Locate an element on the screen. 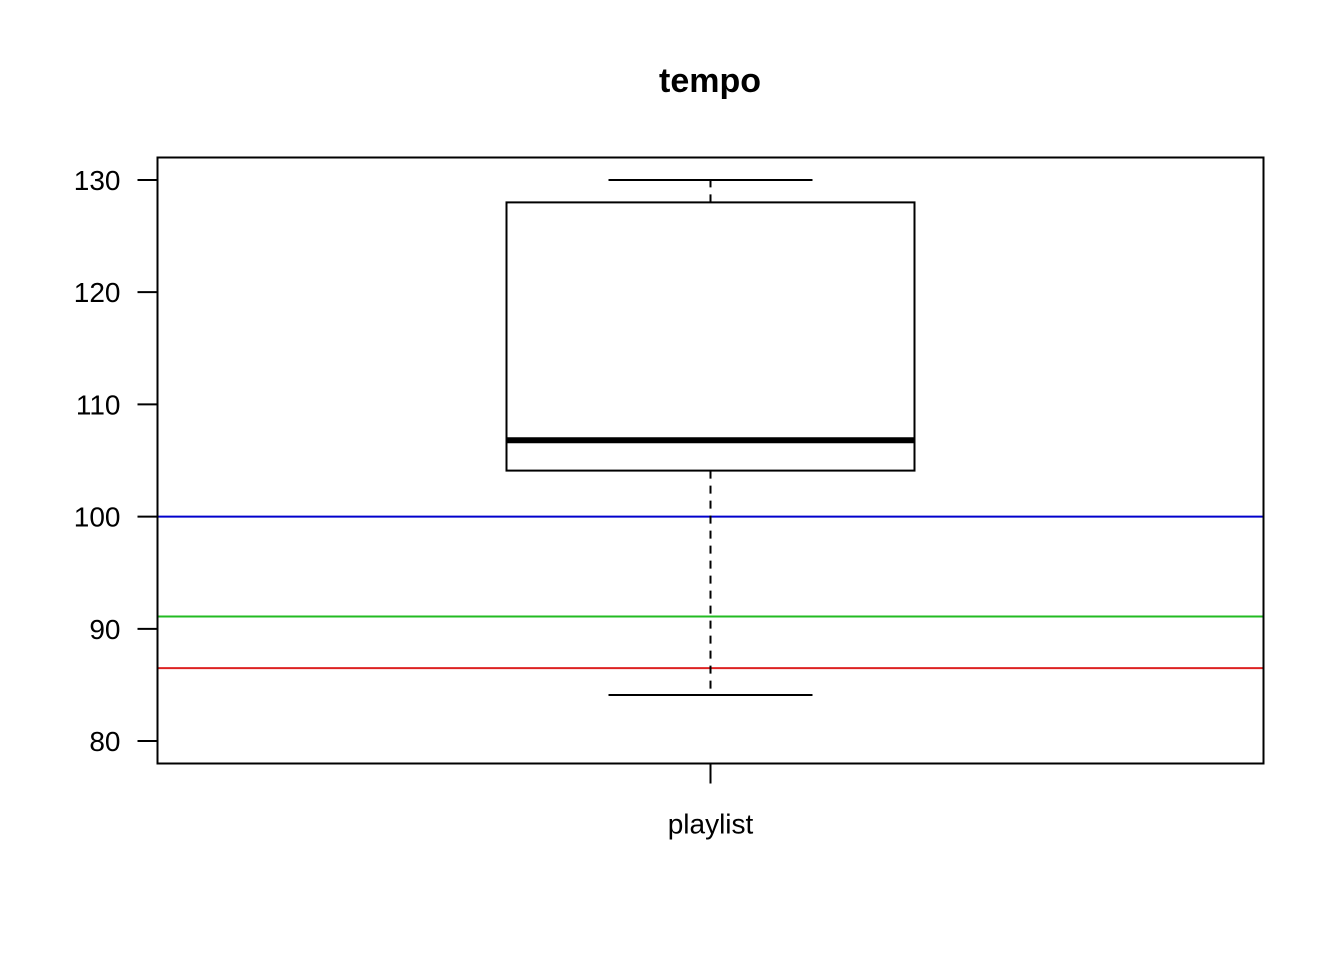 Image resolution: width=1344 pixels, height=960 pixels. box-iqr is located at coordinates (710, 336).